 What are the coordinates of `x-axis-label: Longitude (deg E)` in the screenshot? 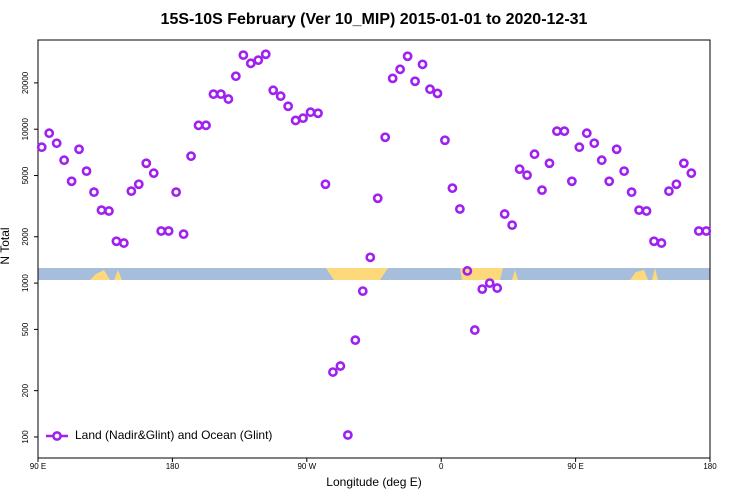 It's located at (373, 482).